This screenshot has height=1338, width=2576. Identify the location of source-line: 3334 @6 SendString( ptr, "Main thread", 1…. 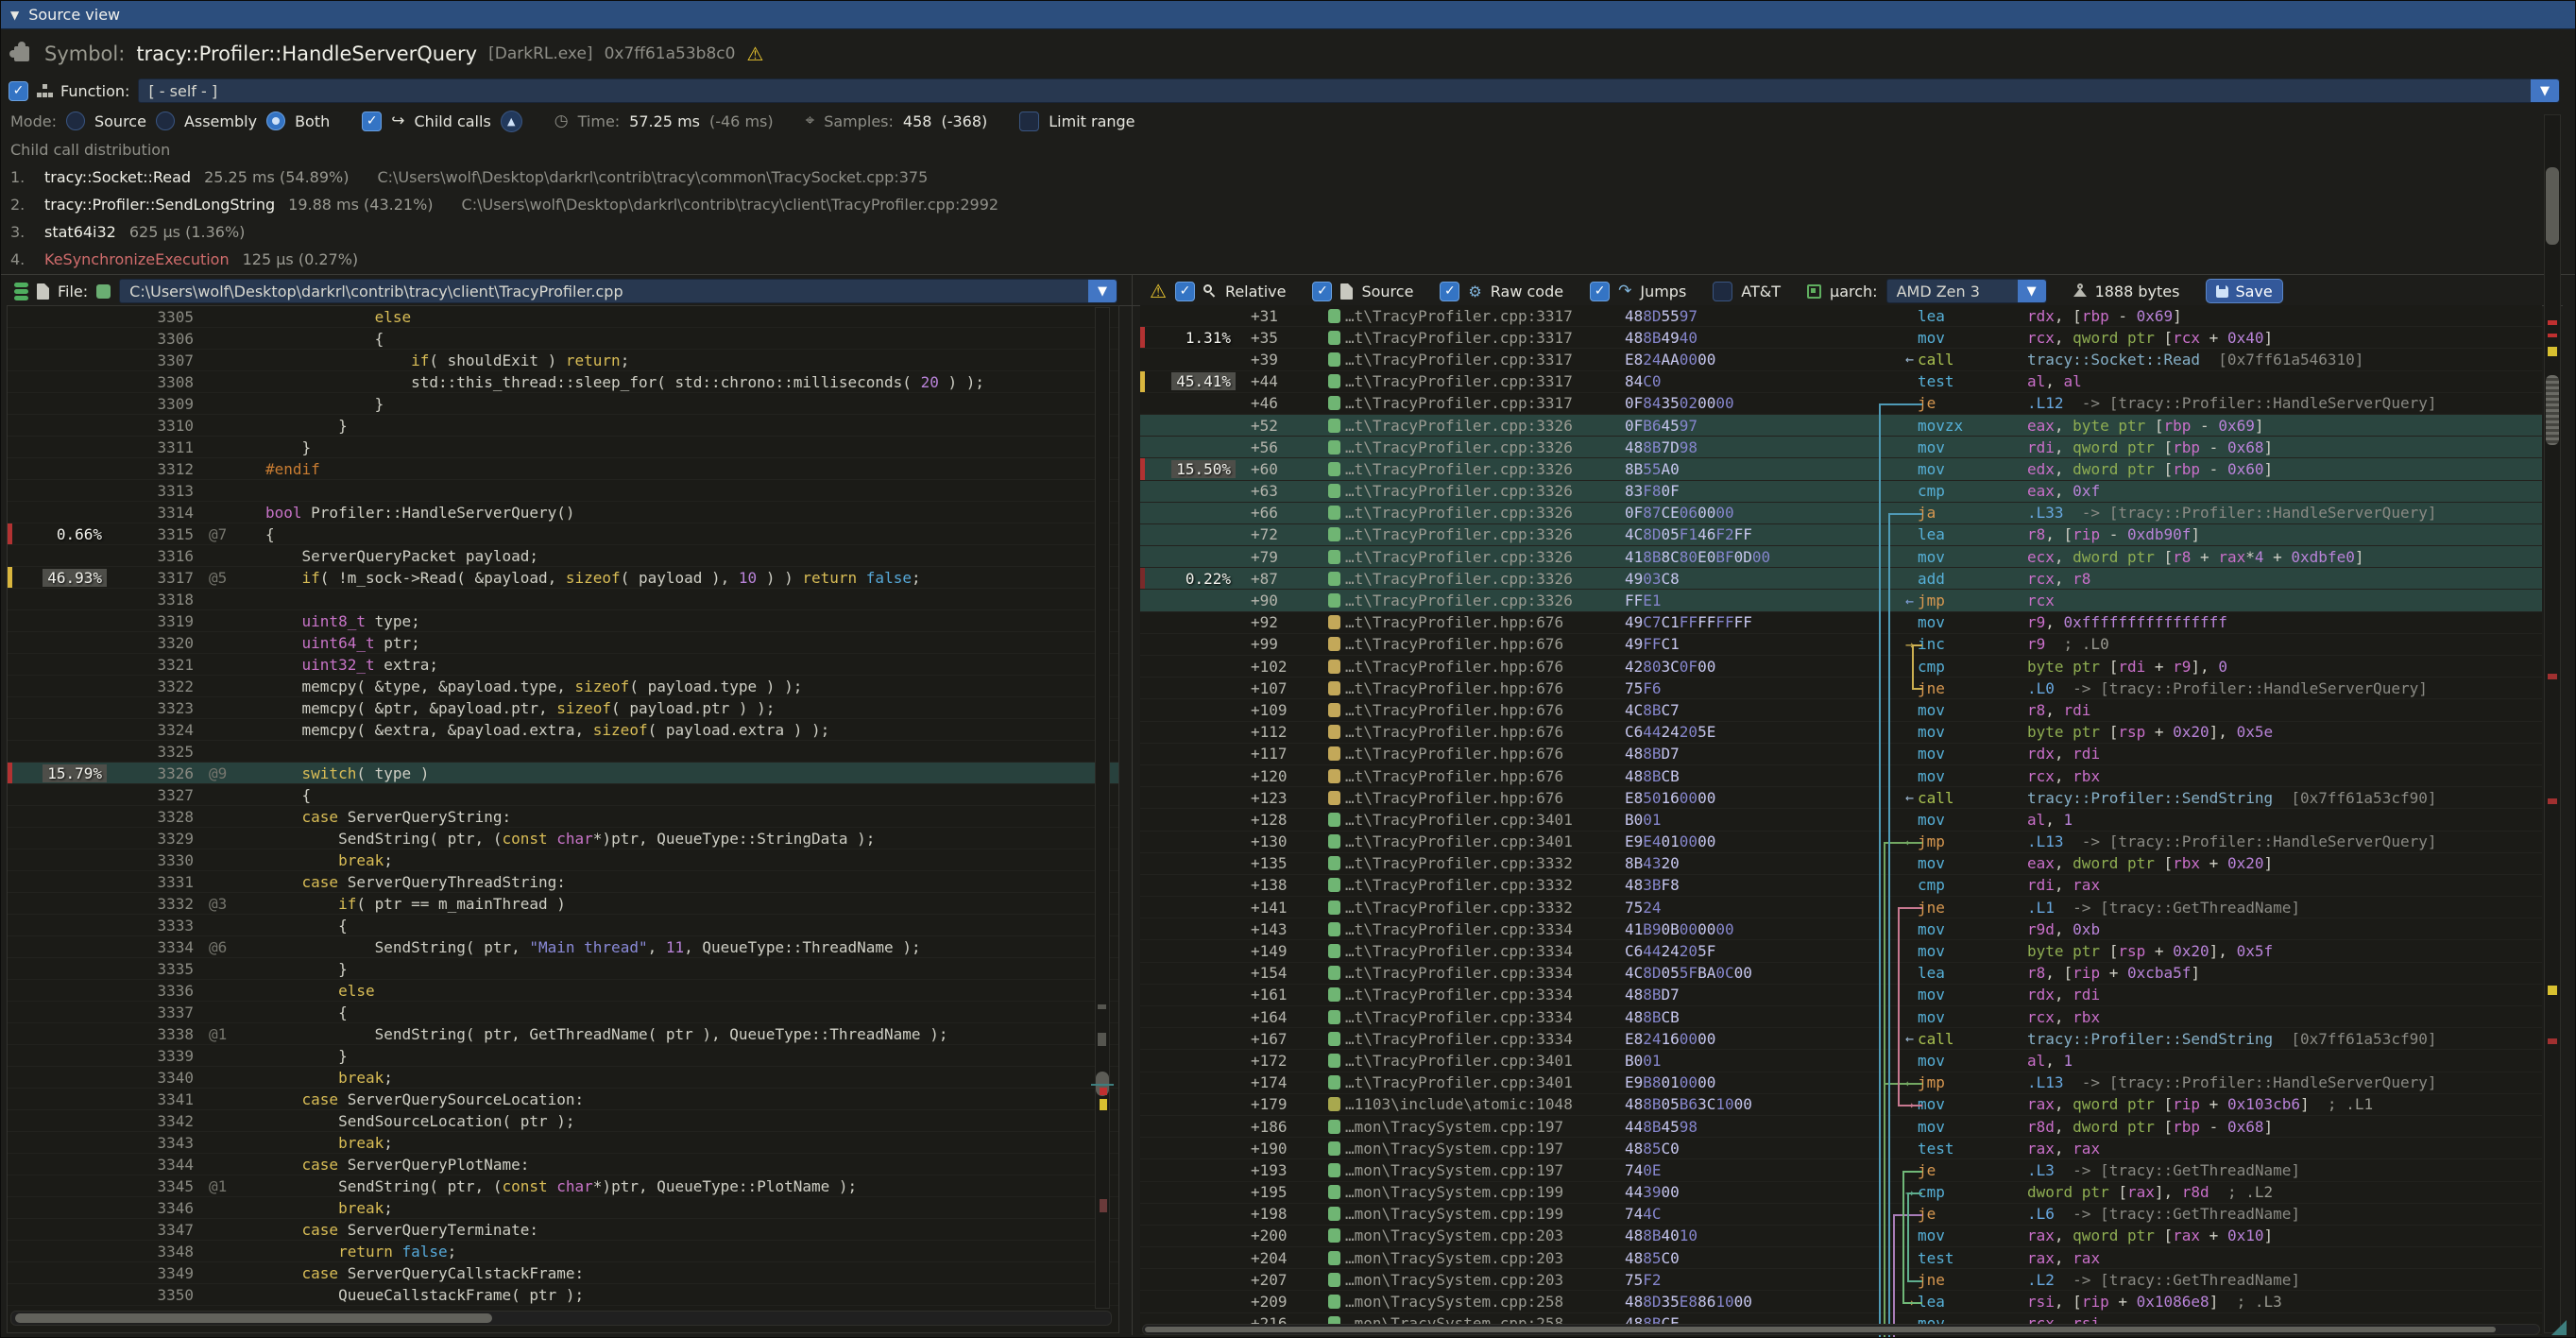
(563, 947).